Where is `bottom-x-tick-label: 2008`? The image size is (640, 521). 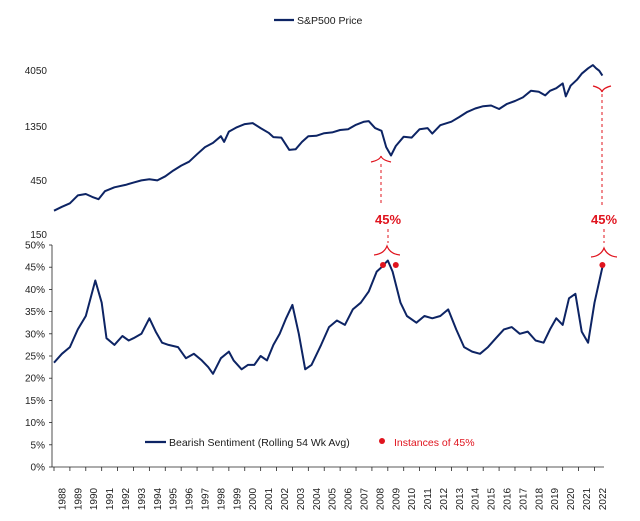 bottom-x-tick-label: 2008 is located at coordinates (380, 498).